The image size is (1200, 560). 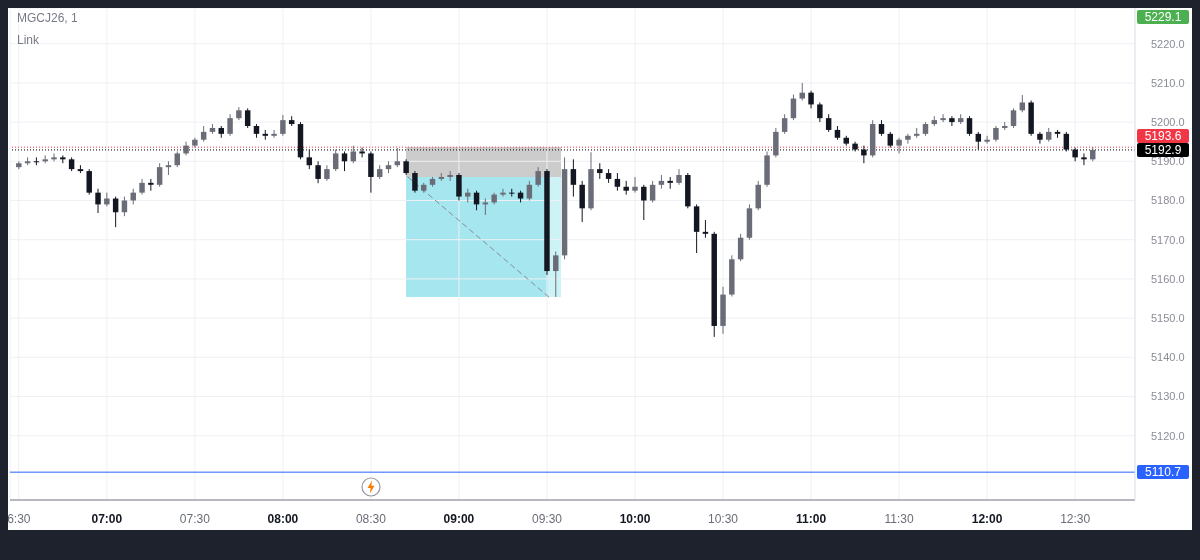 I want to click on ref-line-label: 5110.7, so click(x=1163, y=472).